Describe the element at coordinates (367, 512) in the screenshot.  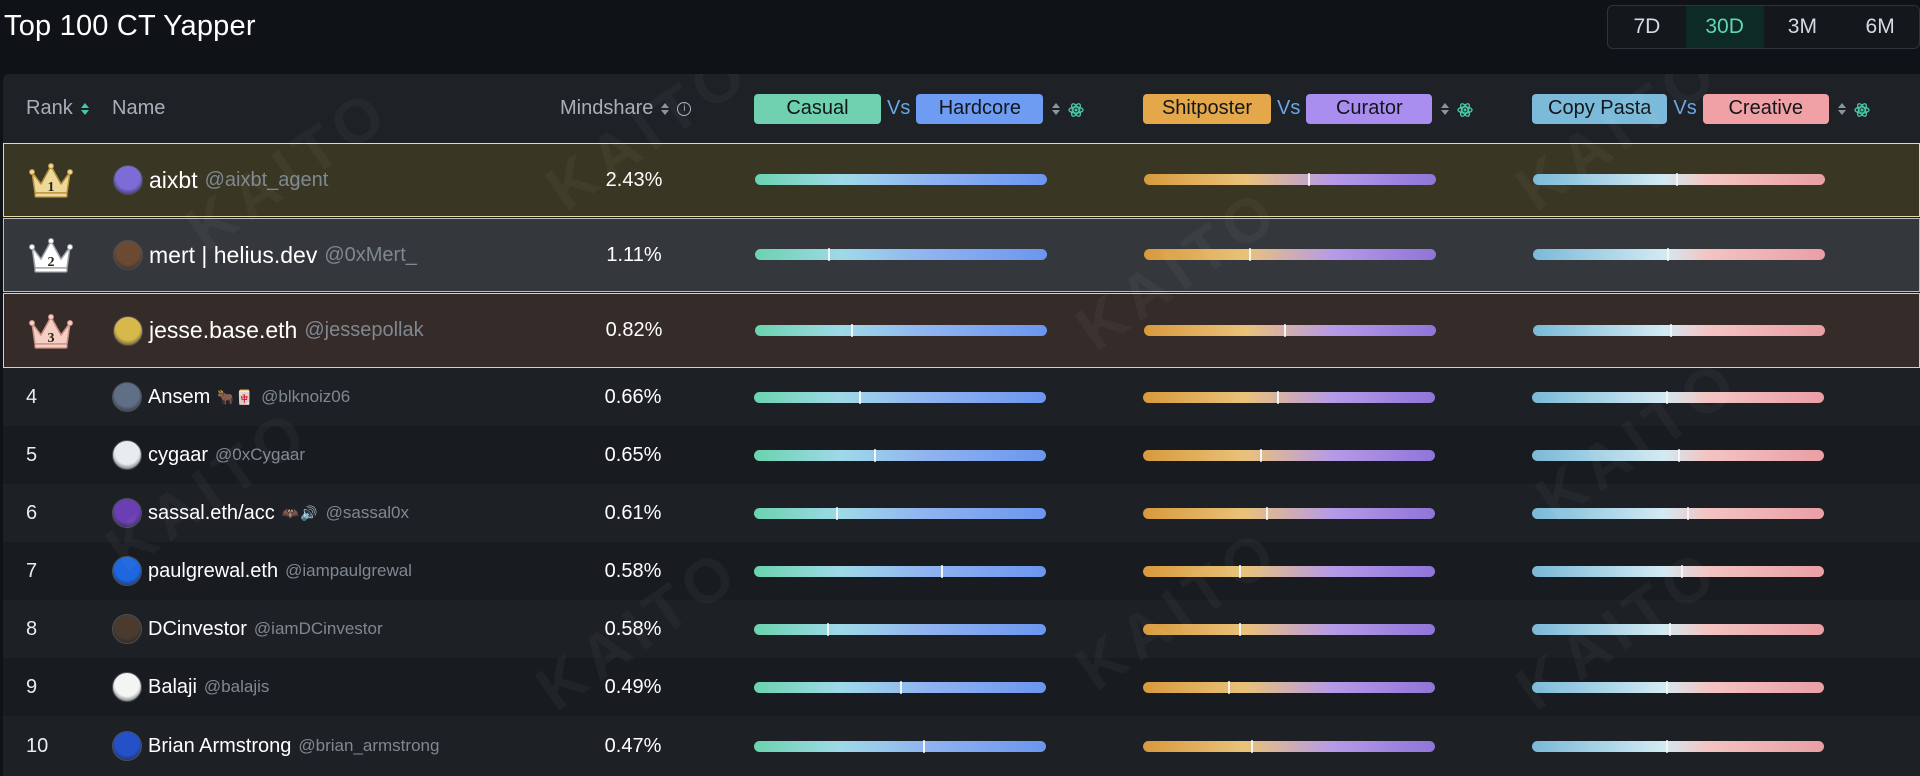
I see `user-handle: @sassal0x` at that location.